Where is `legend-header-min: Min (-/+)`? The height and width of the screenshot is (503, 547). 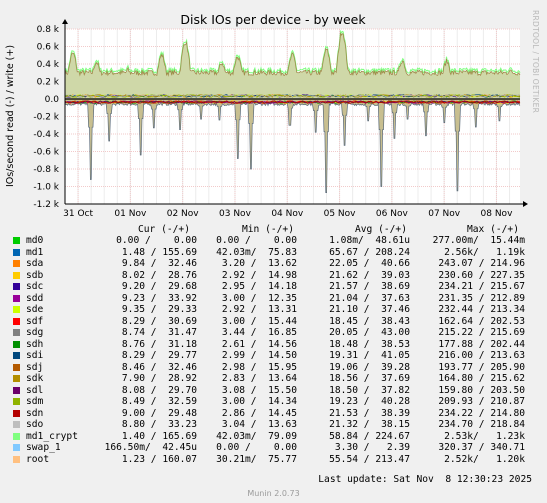 legend-header-min: Min (-/+) is located at coordinates (268, 229).